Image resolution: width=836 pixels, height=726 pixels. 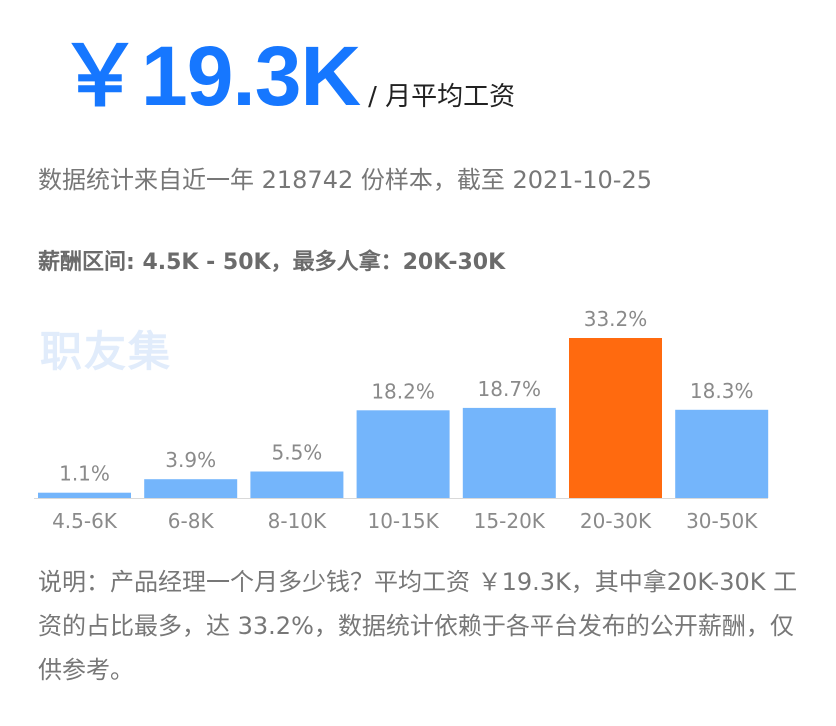 I want to click on bar-8-10K, so click(x=297, y=484).